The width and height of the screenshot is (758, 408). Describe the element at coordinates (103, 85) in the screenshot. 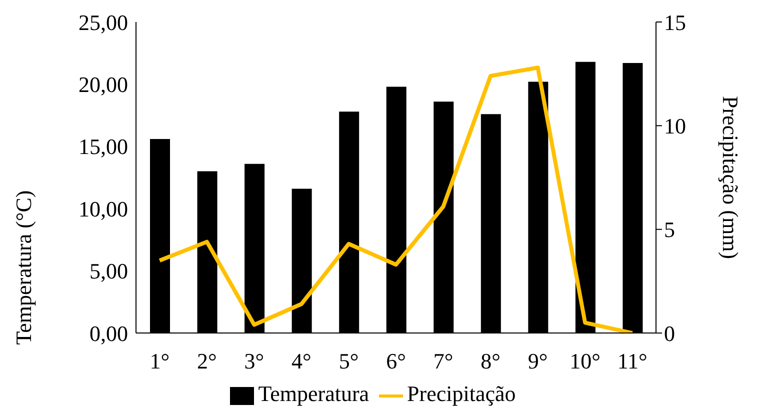

I see `y-tick-label: 20,00` at that location.